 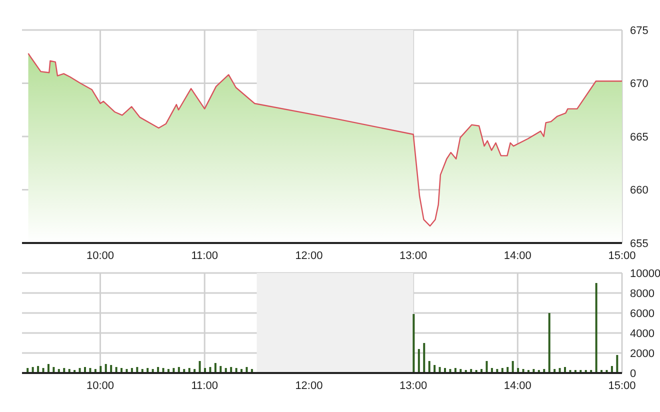 I want to click on y-tick-label: 670, so click(x=639, y=84).